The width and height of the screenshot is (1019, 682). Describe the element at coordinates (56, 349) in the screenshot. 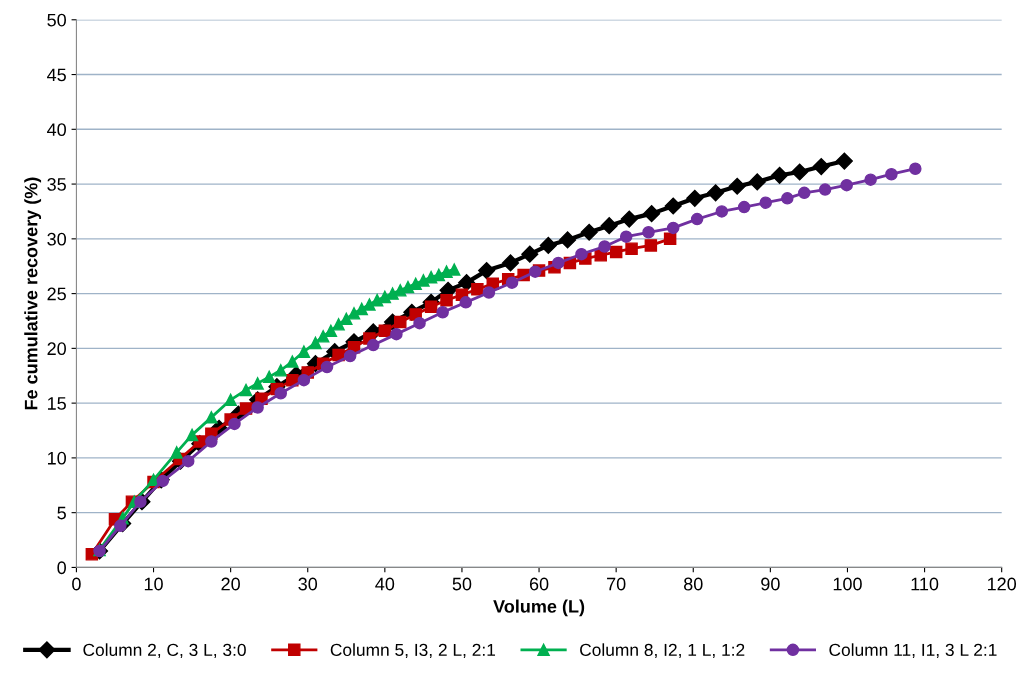

I see `y-tick-label: 20` at that location.